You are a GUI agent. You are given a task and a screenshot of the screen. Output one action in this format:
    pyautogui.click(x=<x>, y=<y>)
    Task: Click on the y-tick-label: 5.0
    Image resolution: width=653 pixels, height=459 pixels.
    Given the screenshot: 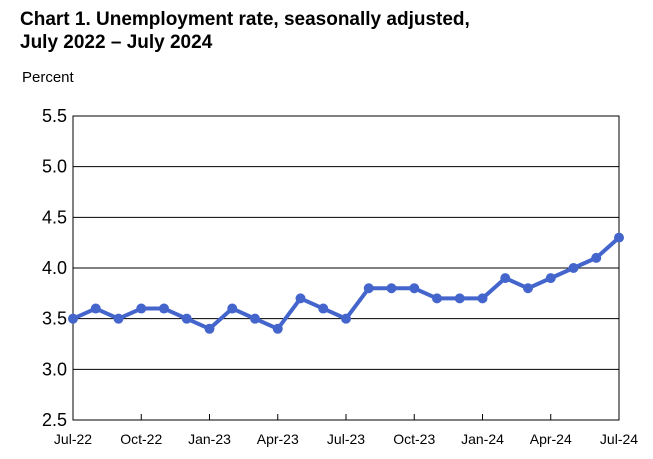 What is the action you would take?
    pyautogui.click(x=54, y=167)
    